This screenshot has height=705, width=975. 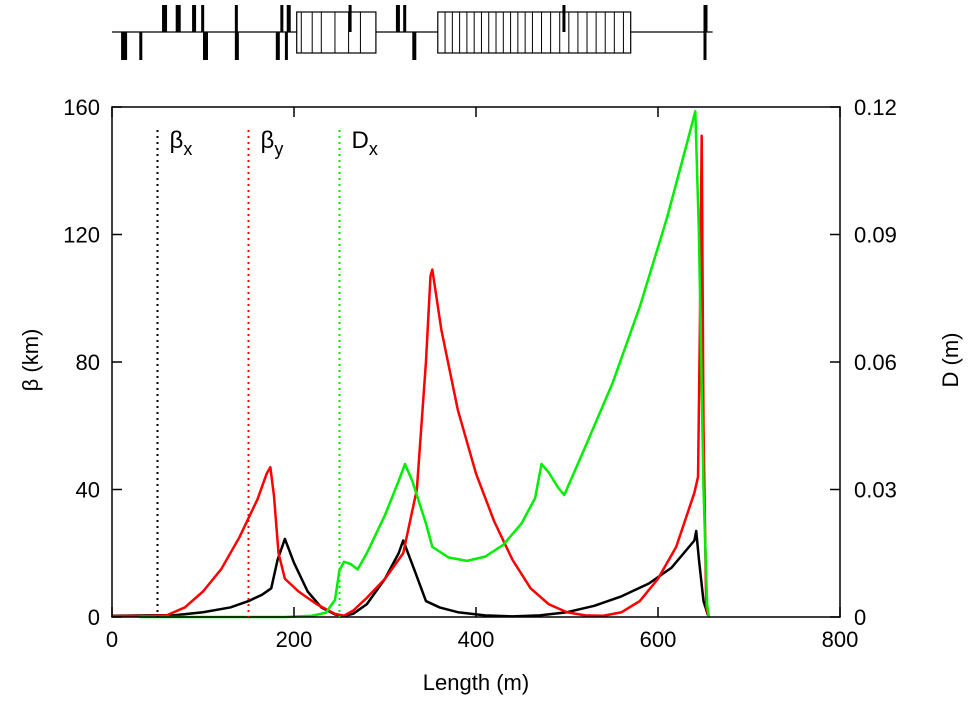 What do you see at coordinates (81, 107) in the screenshot?
I see `y-left-tick-label: 160` at bounding box center [81, 107].